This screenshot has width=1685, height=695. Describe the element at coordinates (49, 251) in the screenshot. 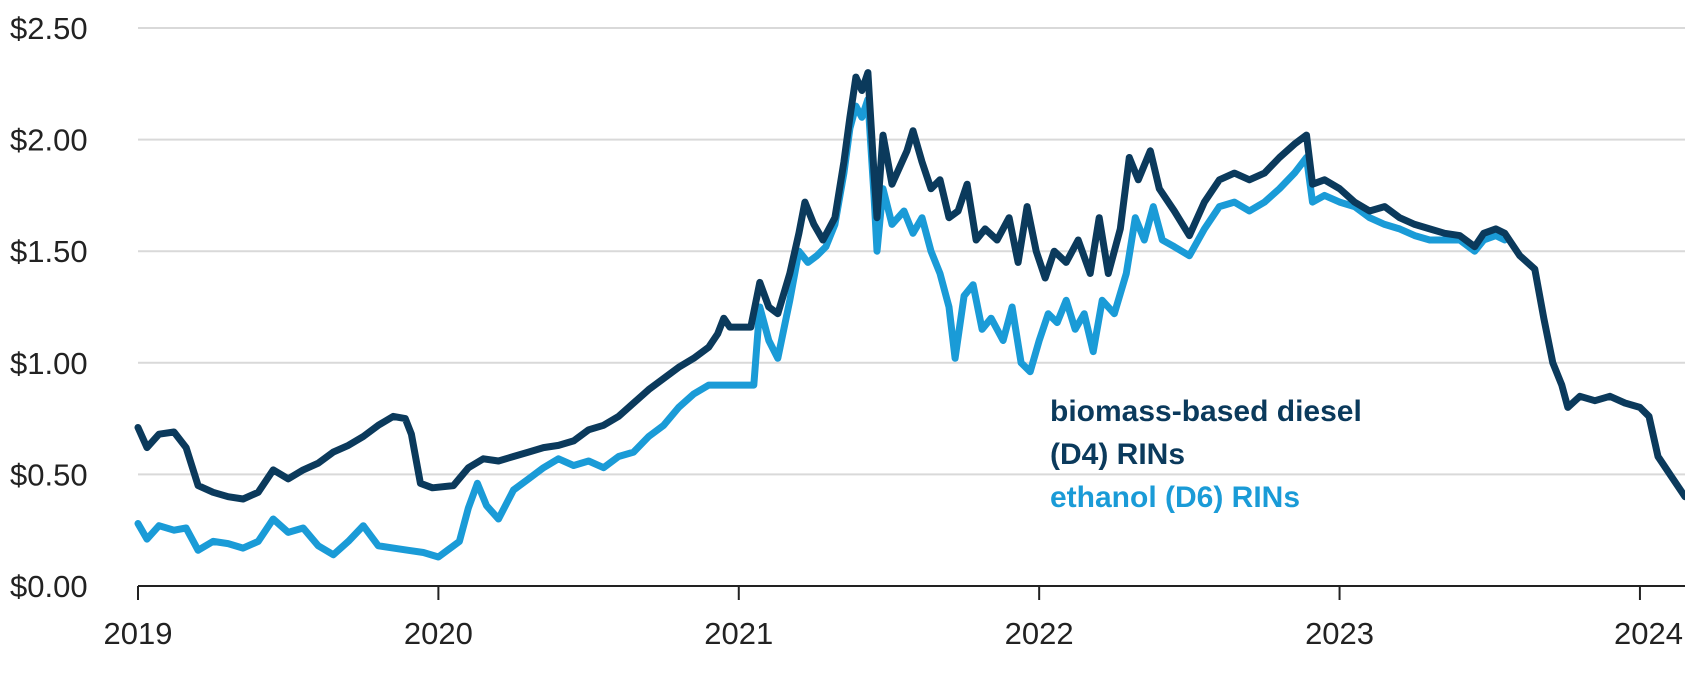

I see `y-tick-label: $1.50` at that location.